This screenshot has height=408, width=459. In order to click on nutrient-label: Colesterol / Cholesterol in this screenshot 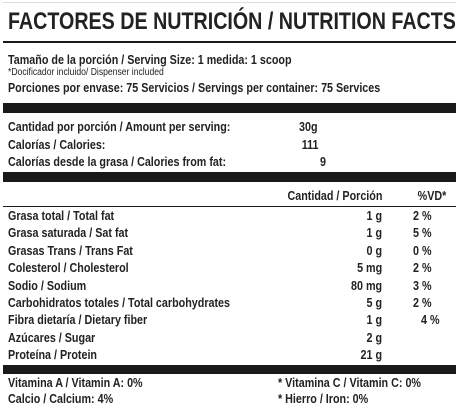, I will do `click(68, 268)`.